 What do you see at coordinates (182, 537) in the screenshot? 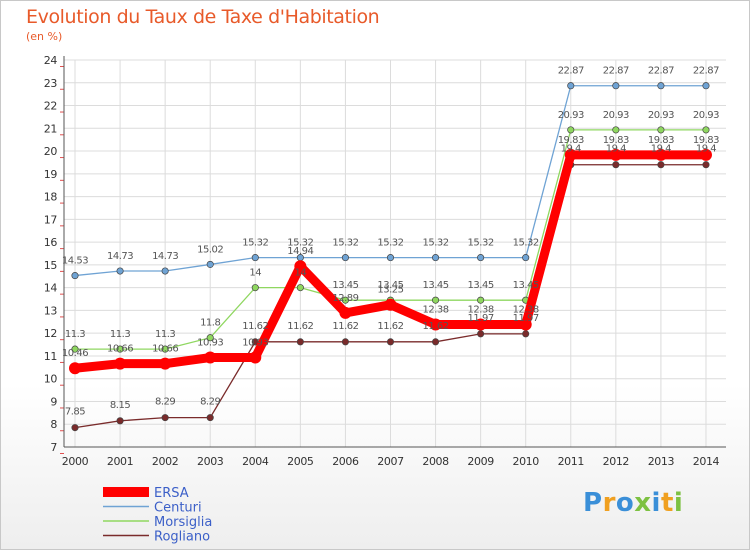
I see `legend-label: Rogliano` at bounding box center [182, 537].